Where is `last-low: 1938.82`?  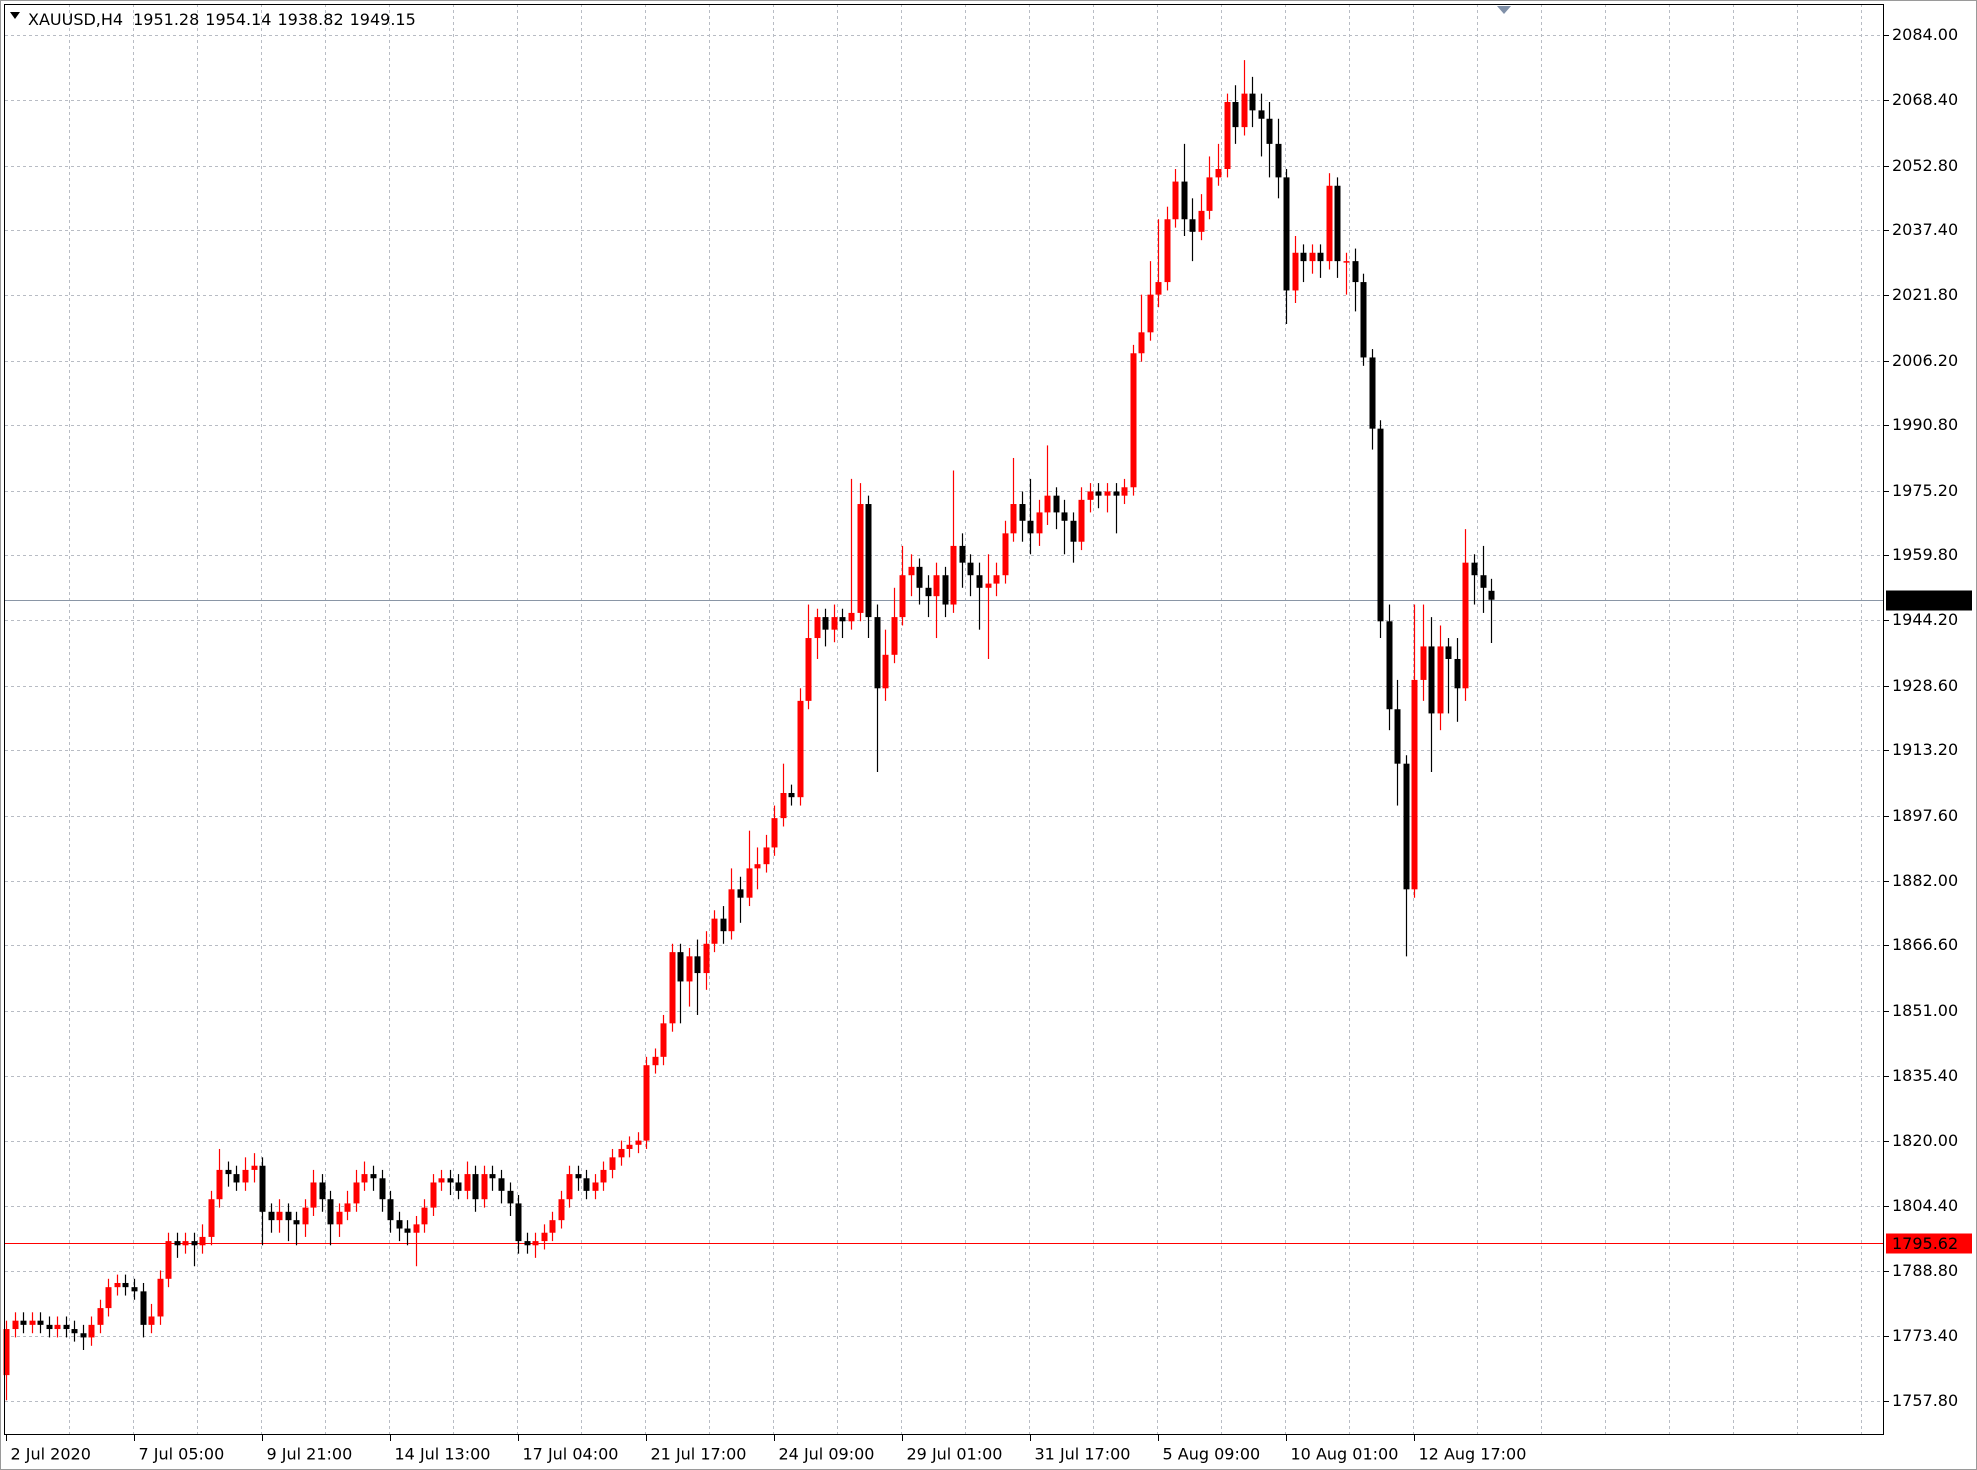 last-low: 1938.82 is located at coordinates (310, 19).